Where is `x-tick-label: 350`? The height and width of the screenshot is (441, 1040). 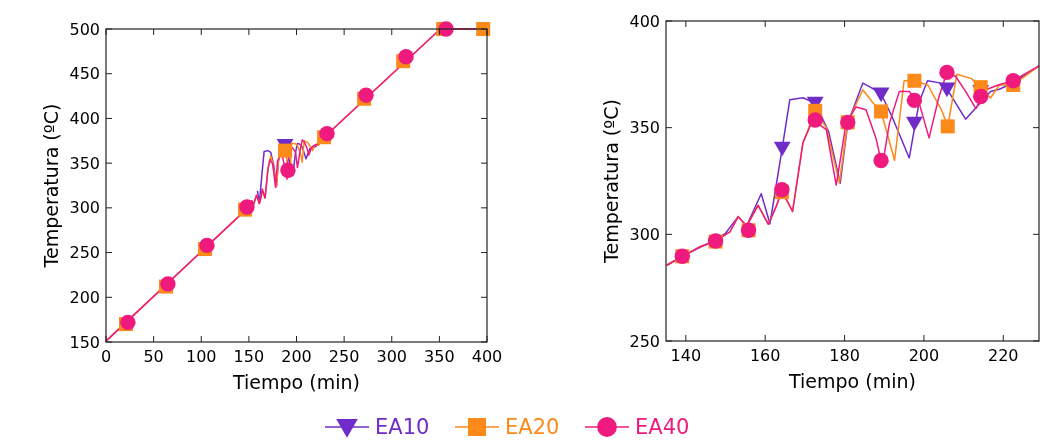
x-tick-label: 350 is located at coordinates (439, 356).